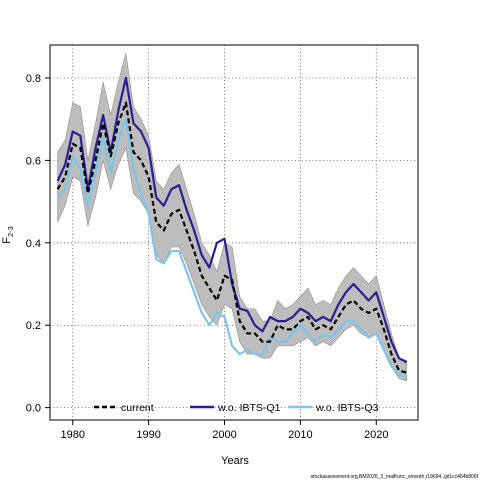 Image resolution: width=480 pixels, height=480 pixels. I want to click on y-axis-title-main: F, so click(7, 240).